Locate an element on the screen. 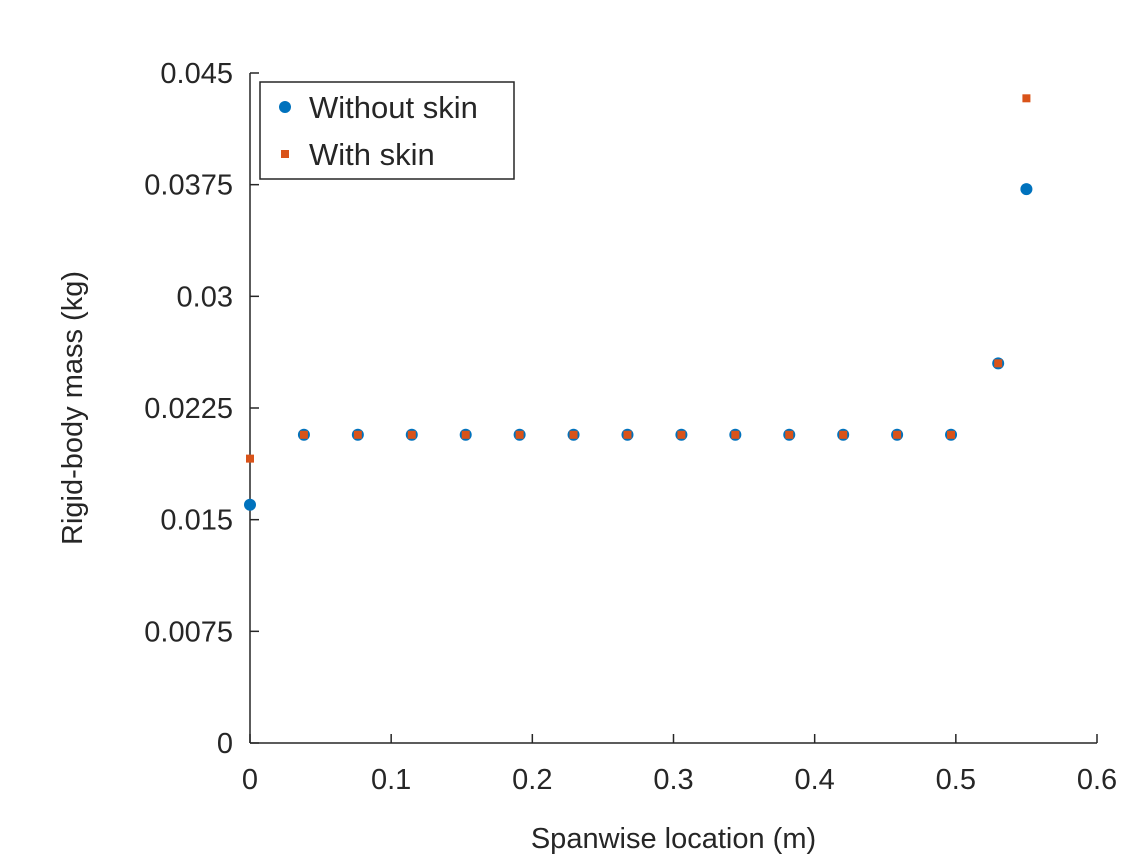 This screenshot has height=864, width=1147. x-axis-label: Spanwise location (m) is located at coordinates (673, 839).